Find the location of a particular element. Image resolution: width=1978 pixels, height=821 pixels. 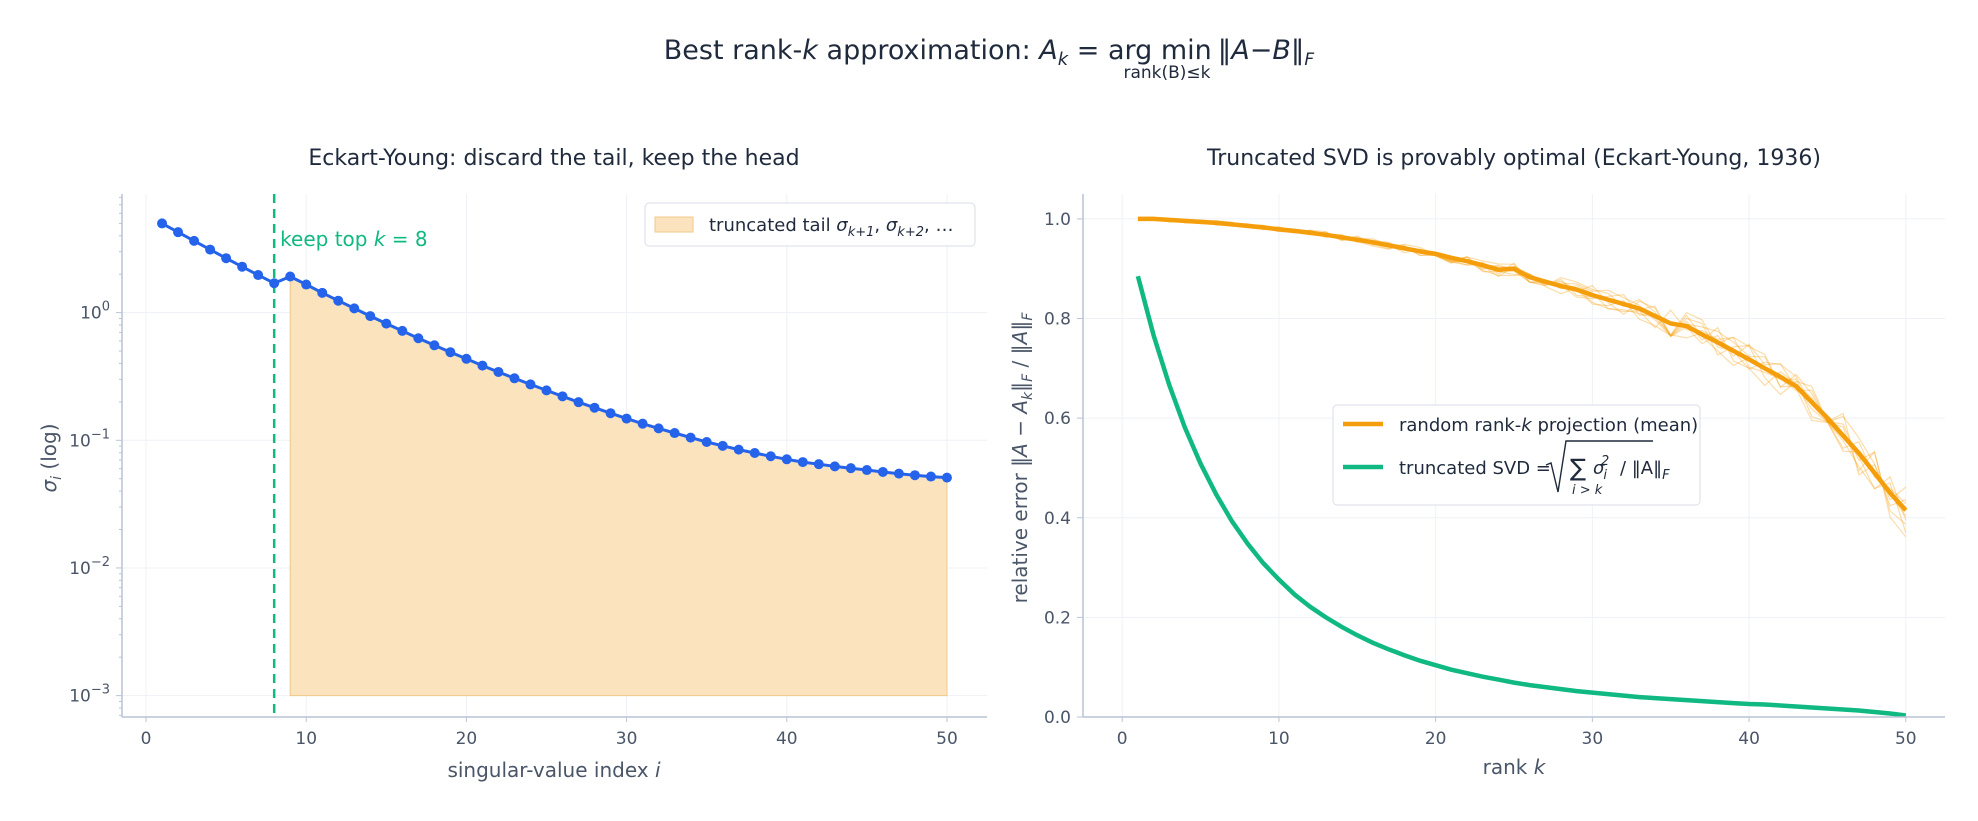

legend-svd-norm: / ‖A‖F is located at coordinates (1645, 470).